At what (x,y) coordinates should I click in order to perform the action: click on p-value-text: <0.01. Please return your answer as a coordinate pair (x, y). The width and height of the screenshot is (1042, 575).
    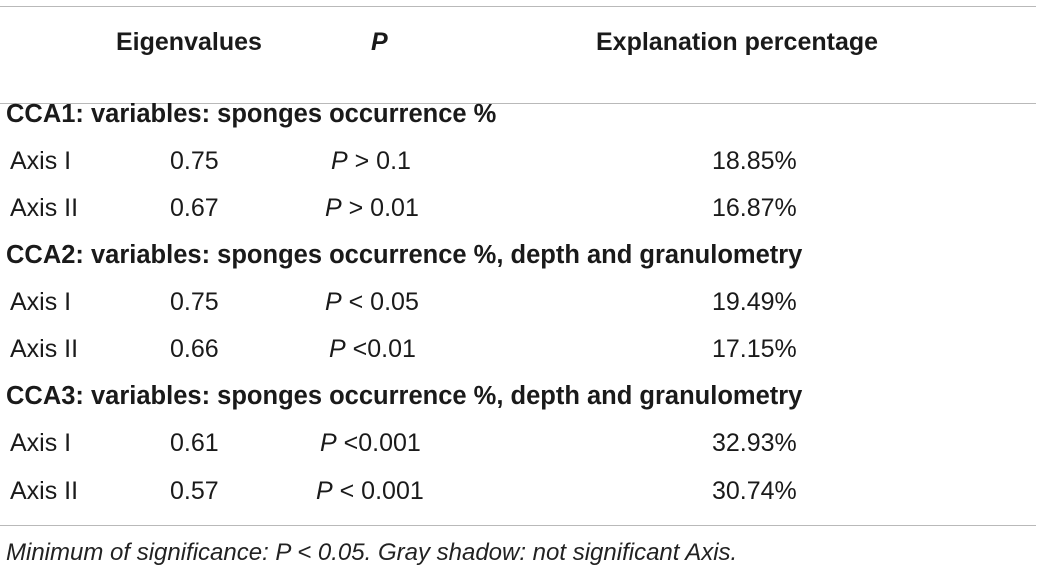
    Looking at the image, I should click on (384, 349).